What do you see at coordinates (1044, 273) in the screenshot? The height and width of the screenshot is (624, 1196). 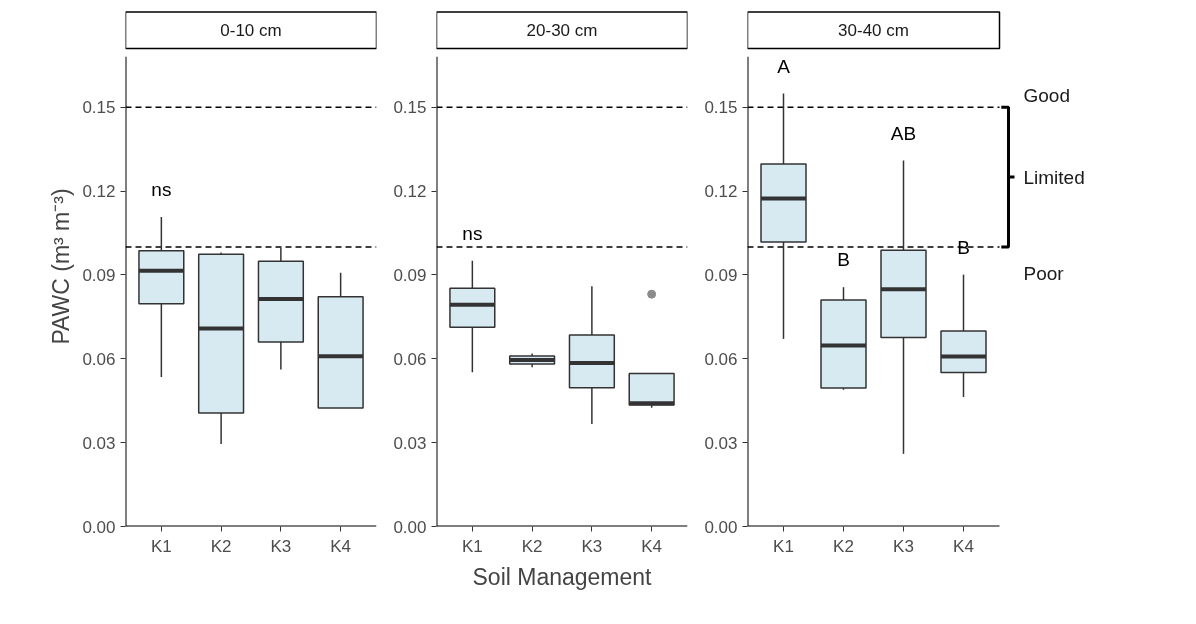 I see `text: Poor` at bounding box center [1044, 273].